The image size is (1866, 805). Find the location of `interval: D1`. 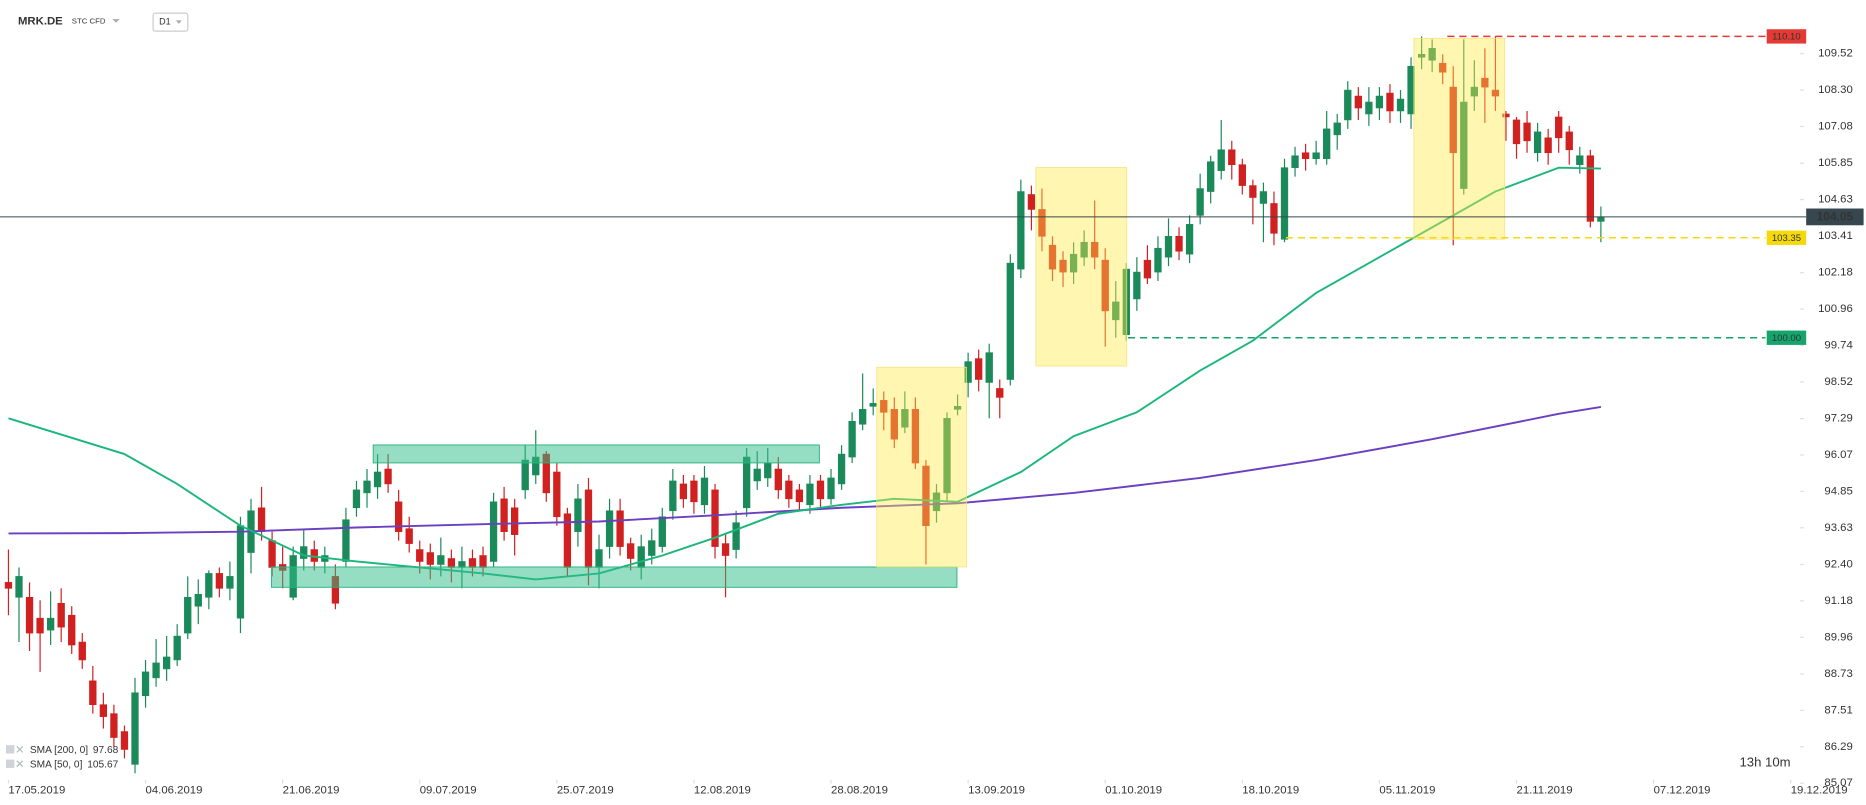

interval: D1 is located at coordinates (164, 22).